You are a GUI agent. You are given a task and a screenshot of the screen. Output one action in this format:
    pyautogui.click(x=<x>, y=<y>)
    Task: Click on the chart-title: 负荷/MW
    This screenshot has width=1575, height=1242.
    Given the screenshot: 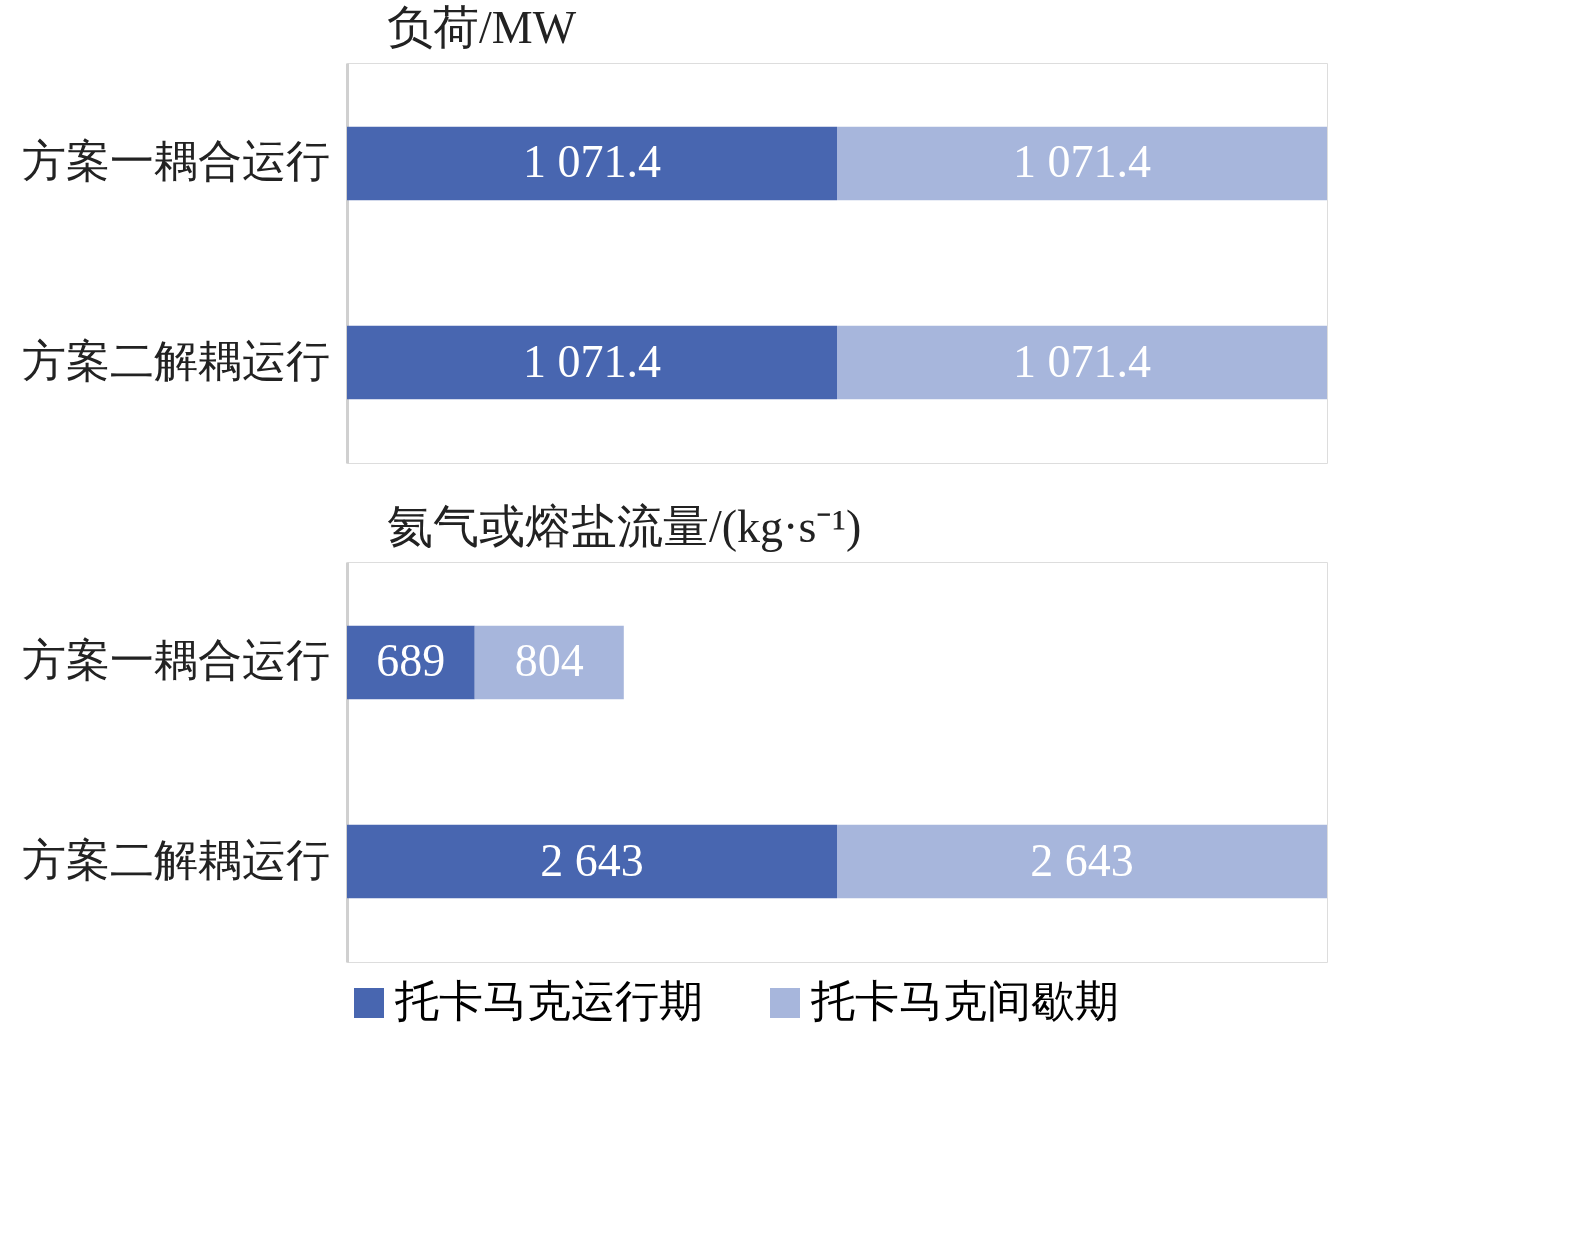 What is the action you would take?
    pyautogui.click(x=482, y=27)
    